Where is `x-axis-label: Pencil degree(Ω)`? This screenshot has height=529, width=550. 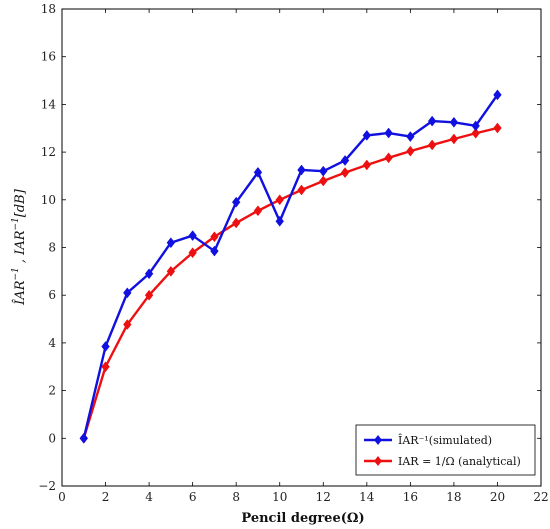 x-axis-label: Pencil degree(Ω) is located at coordinates (302, 518).